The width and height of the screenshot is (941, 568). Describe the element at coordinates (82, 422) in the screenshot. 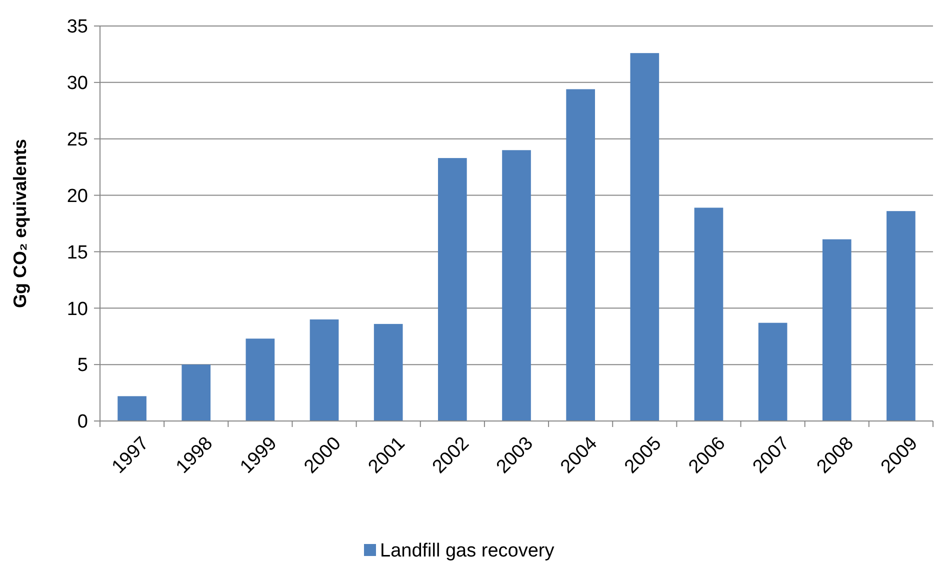

I see `y-tick-label: 0` at that location.